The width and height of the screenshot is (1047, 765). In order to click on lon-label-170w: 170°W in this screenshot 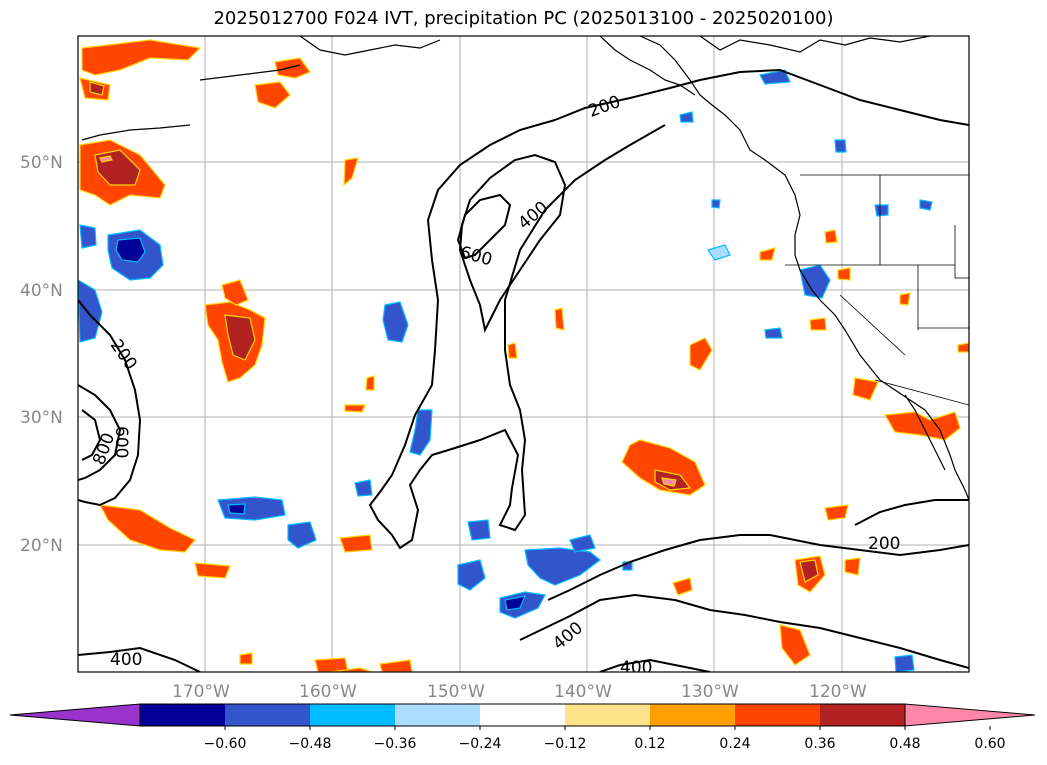, I will do `click(201, 692)`.